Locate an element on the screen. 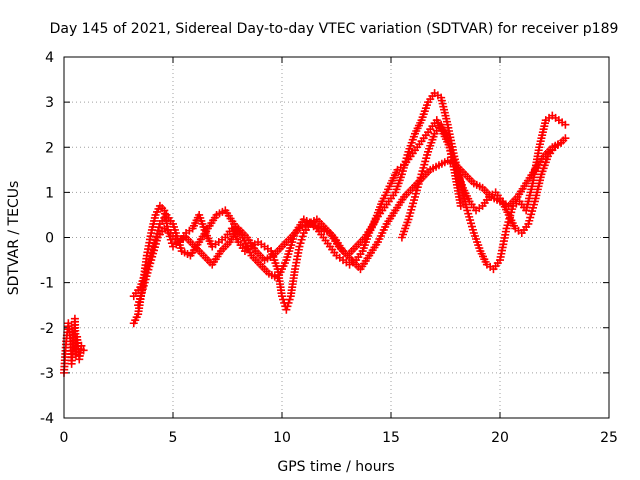  y-tick-label: 4 is located at coordinates (49, 58).